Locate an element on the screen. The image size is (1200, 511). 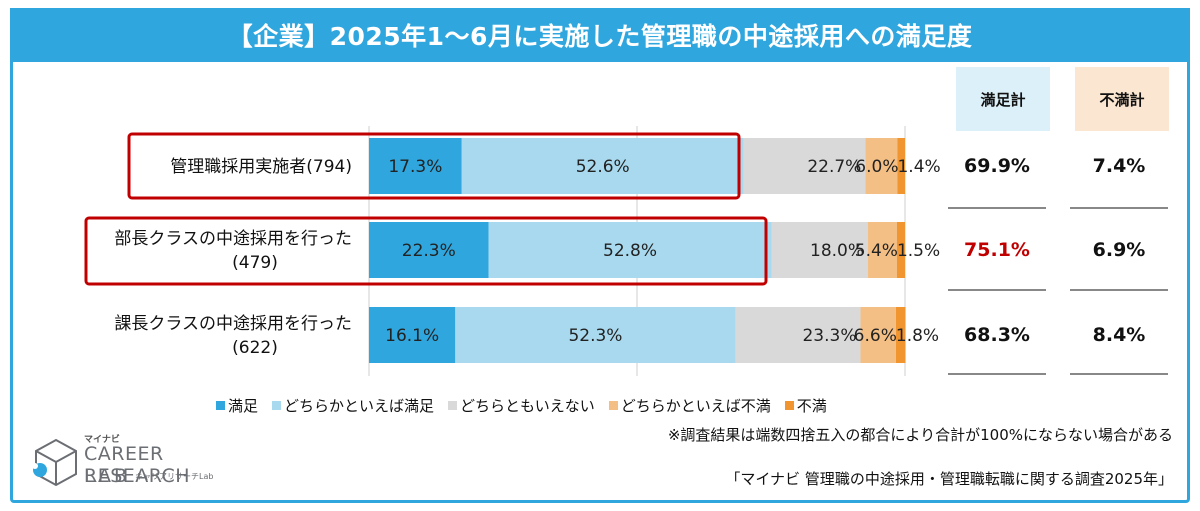
highlight-box-implemented is located at coordinates (434, 166).